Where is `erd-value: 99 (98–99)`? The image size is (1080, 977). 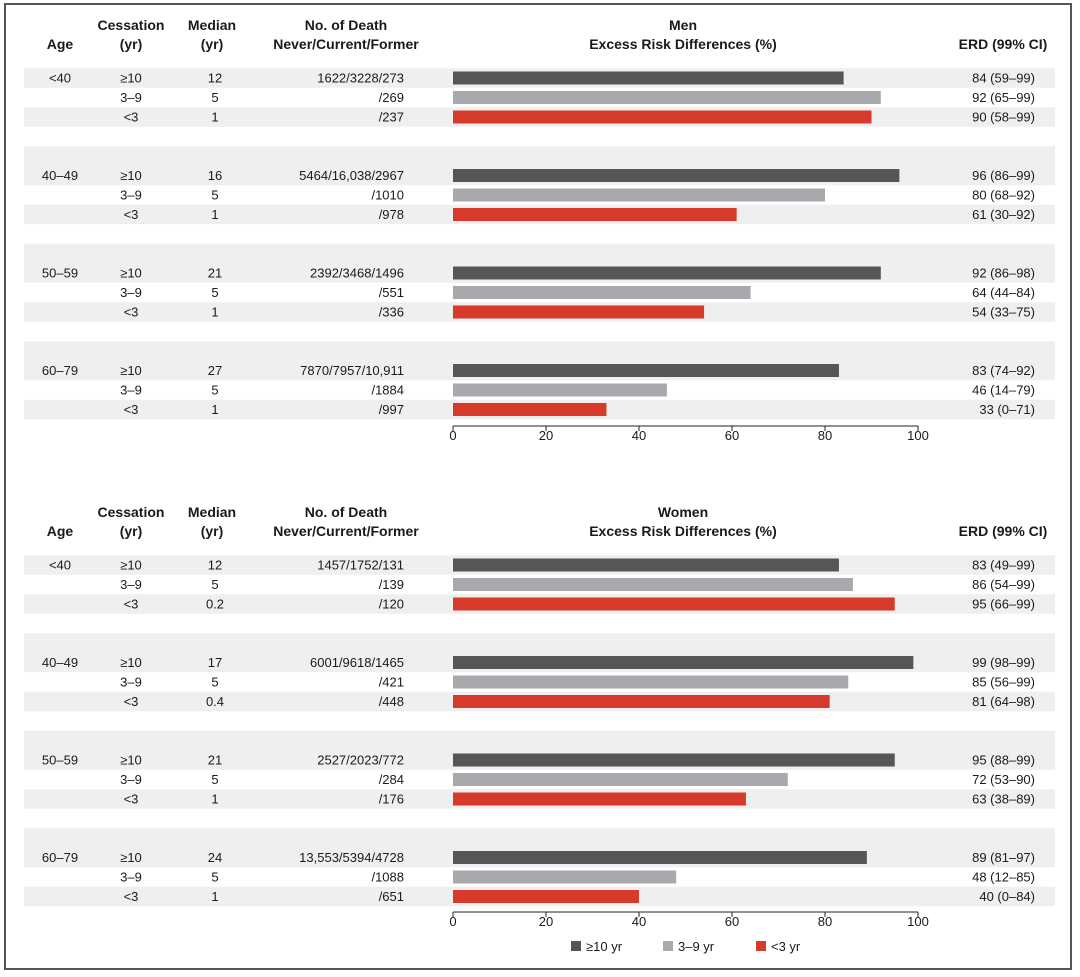 erd-value: 99 (98–99) is located at coordinates (1003, 662).